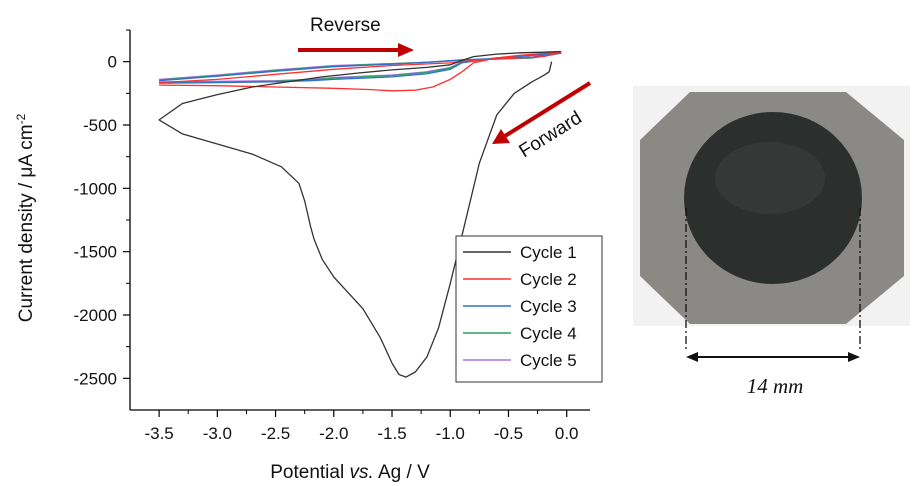 This screenshot has height=486, width=913. Describe the element at coordinates (26, 145) in the screenshot. I see `y-axis-title-suffix: A cm` at that location.